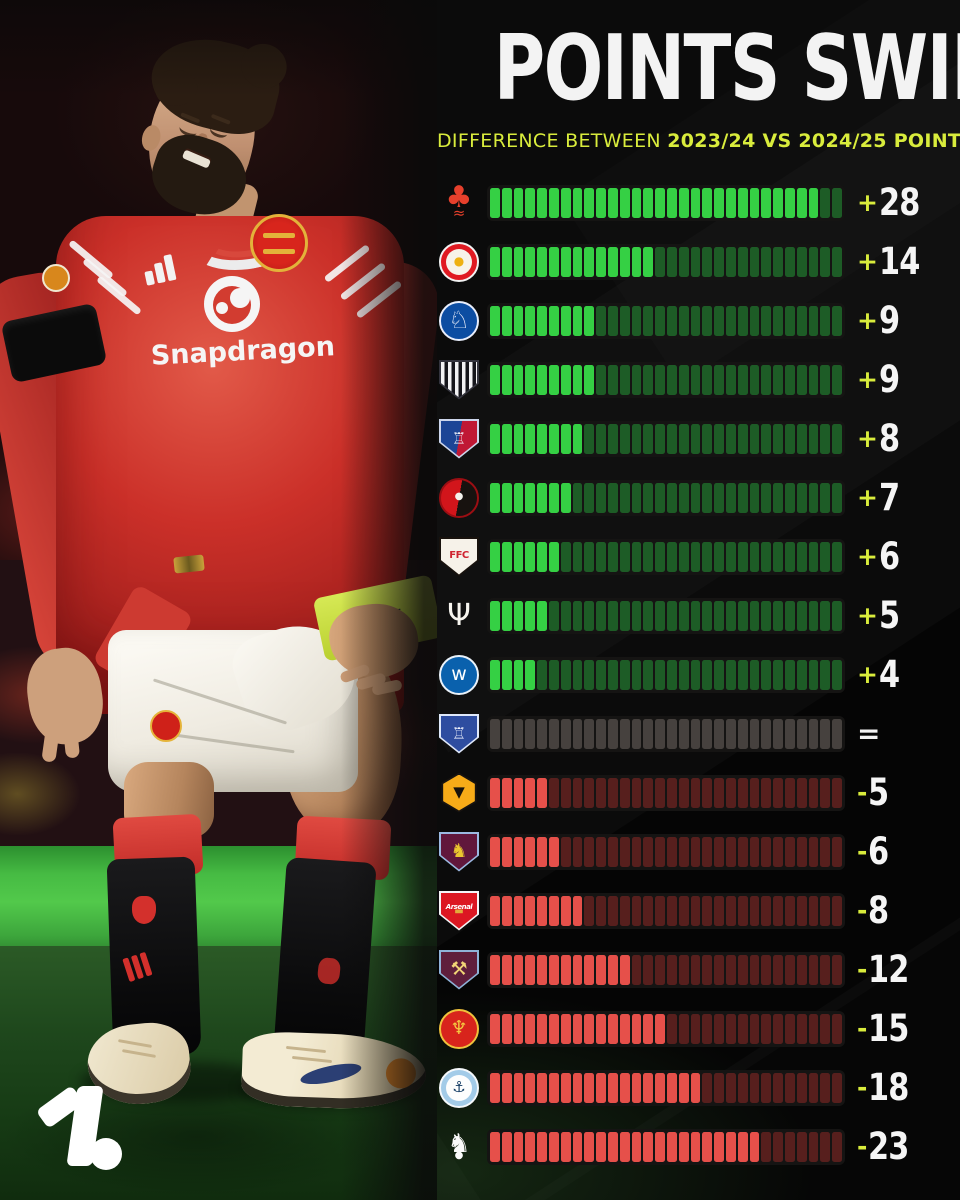 This screenshot has width=960, height=1200. I want to click on team-row-brentford: ● +14, so click(697, 261).